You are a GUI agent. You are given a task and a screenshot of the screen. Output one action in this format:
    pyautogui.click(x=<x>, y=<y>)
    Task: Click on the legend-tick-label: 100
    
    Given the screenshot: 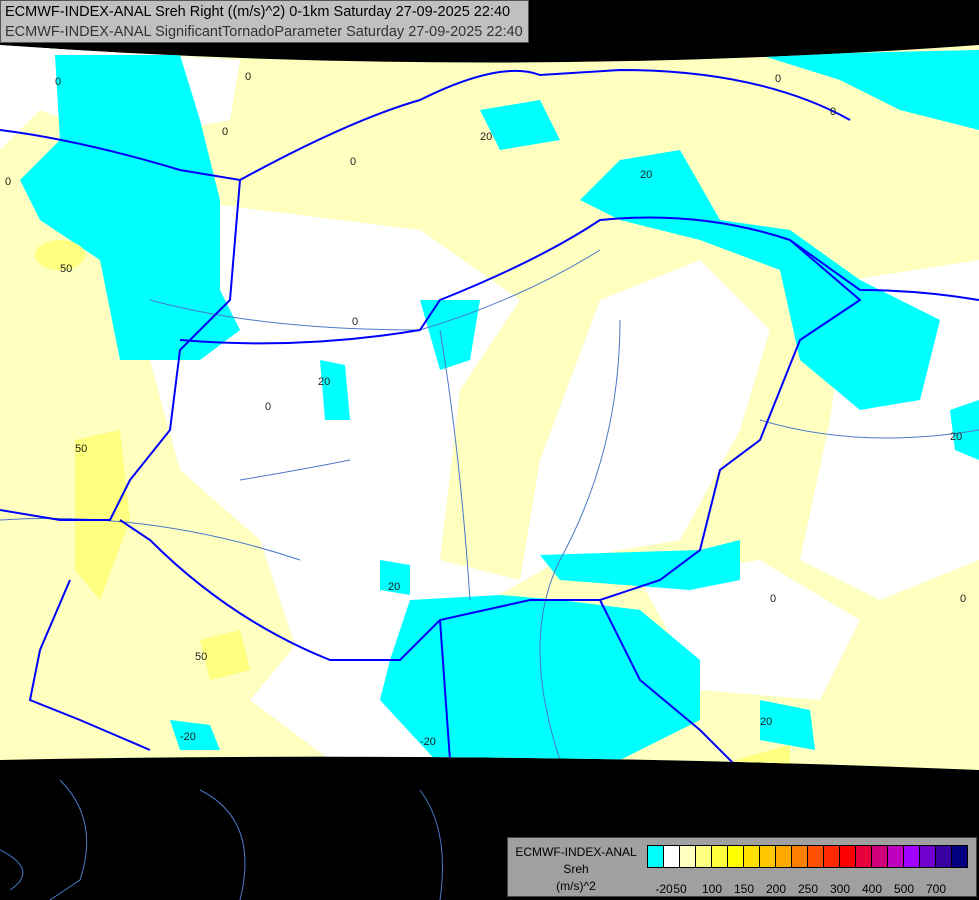 What is the action you would take?
    pyautogui.click(x=712, y=889)
    